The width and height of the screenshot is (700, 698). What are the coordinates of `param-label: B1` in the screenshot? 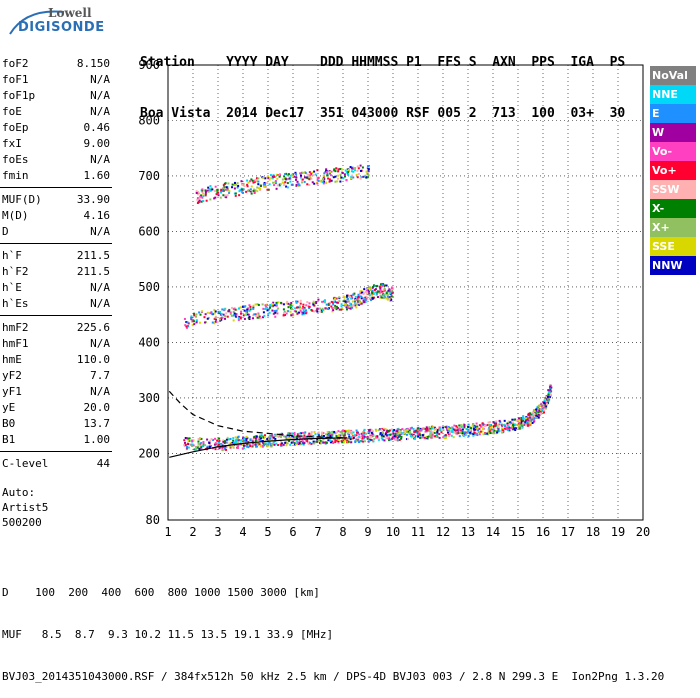 It's located at (9, 439).